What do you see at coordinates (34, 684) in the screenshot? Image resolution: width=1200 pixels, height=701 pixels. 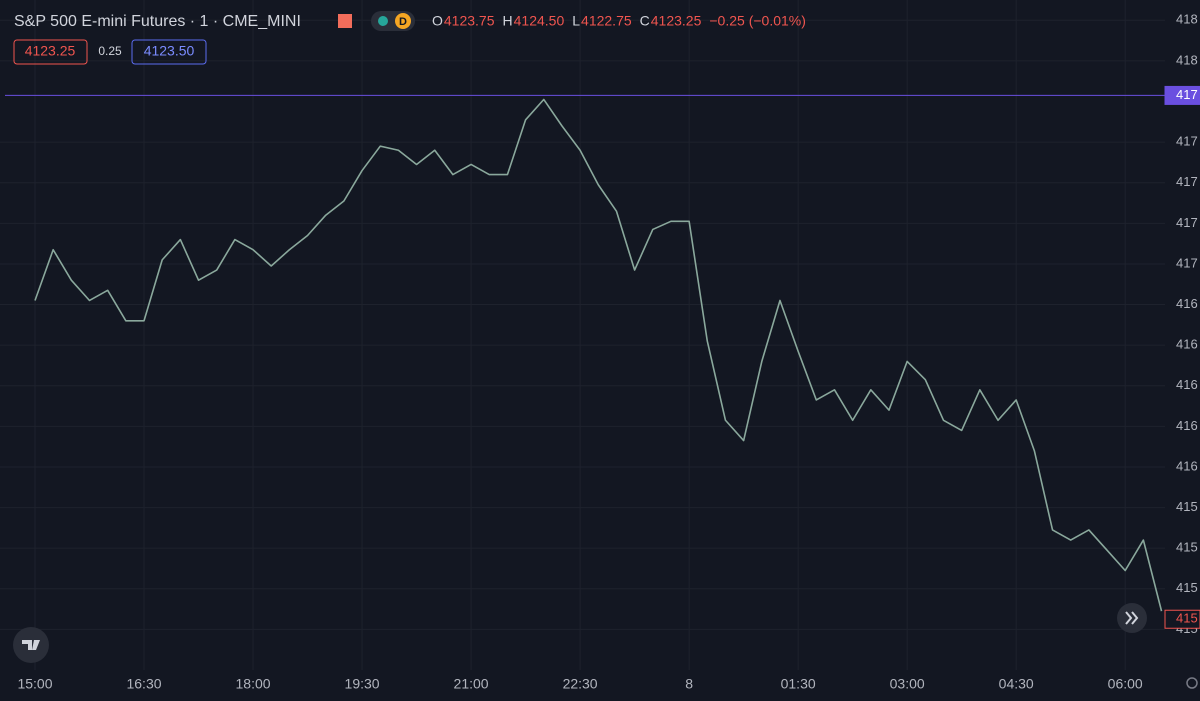 I see `x-tick-label: 15:00` at bounding box center [34, 684].